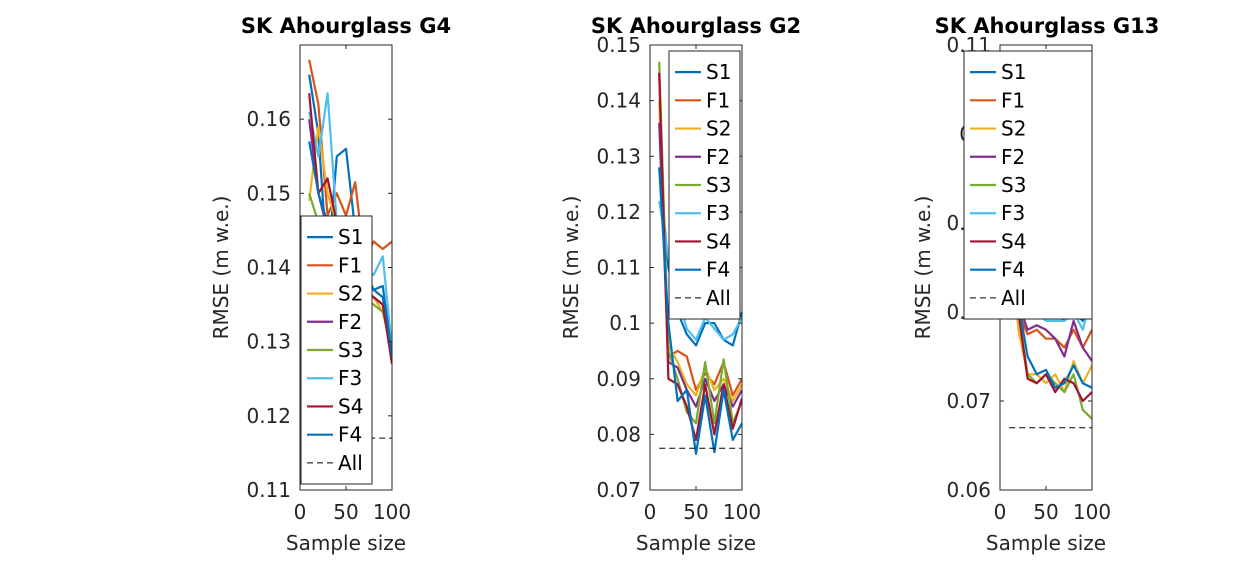 This screenshot has width=1248, height=576. I want to click on chart-title: SK Ahourglass G2, so click(696, 26).